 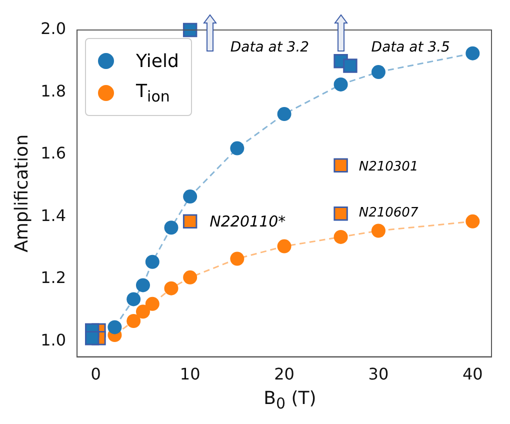 I want to click on x-tick-label: 20, so click(x=284, y=374).